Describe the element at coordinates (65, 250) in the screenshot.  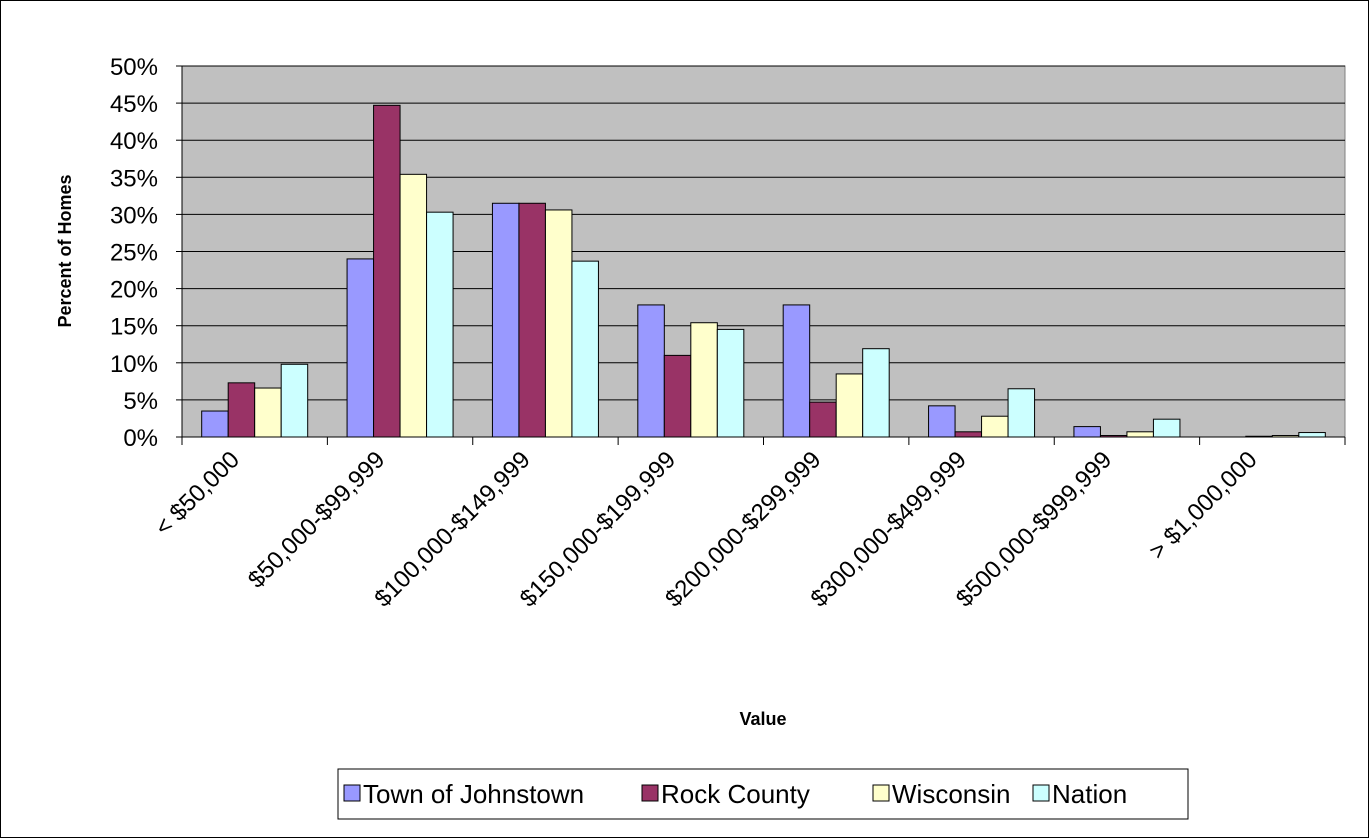
I see `y-axis-title: Percent of Homes` at that location.